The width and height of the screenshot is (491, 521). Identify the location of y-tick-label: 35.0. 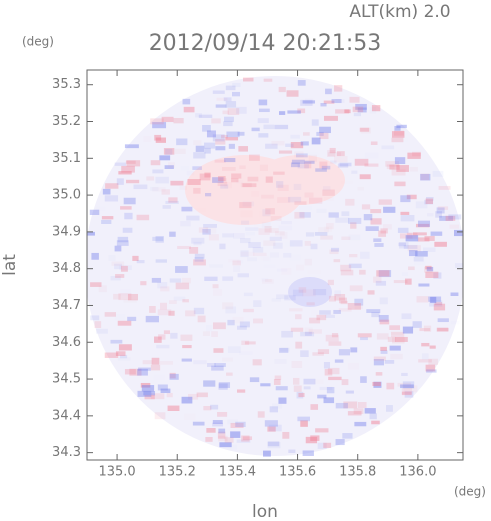
(66, 195).